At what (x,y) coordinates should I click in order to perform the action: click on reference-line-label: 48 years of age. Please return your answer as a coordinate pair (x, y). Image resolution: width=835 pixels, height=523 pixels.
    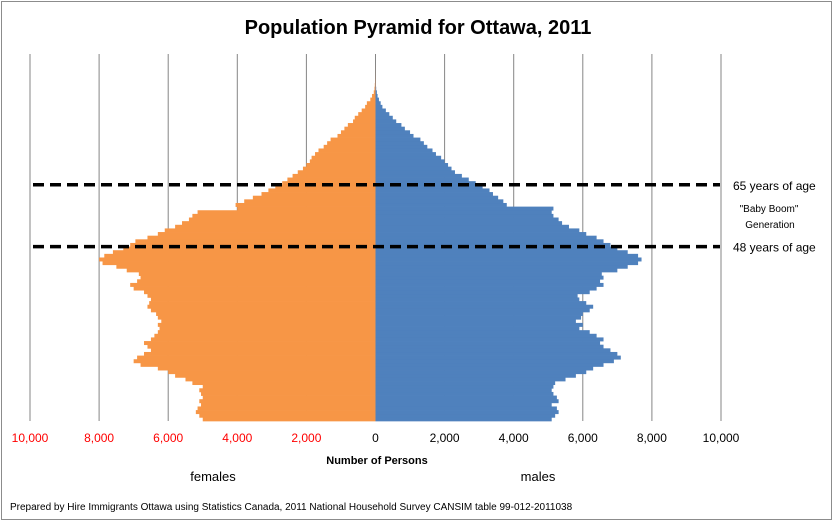
    Looking at the image, I should click on (774, 248).